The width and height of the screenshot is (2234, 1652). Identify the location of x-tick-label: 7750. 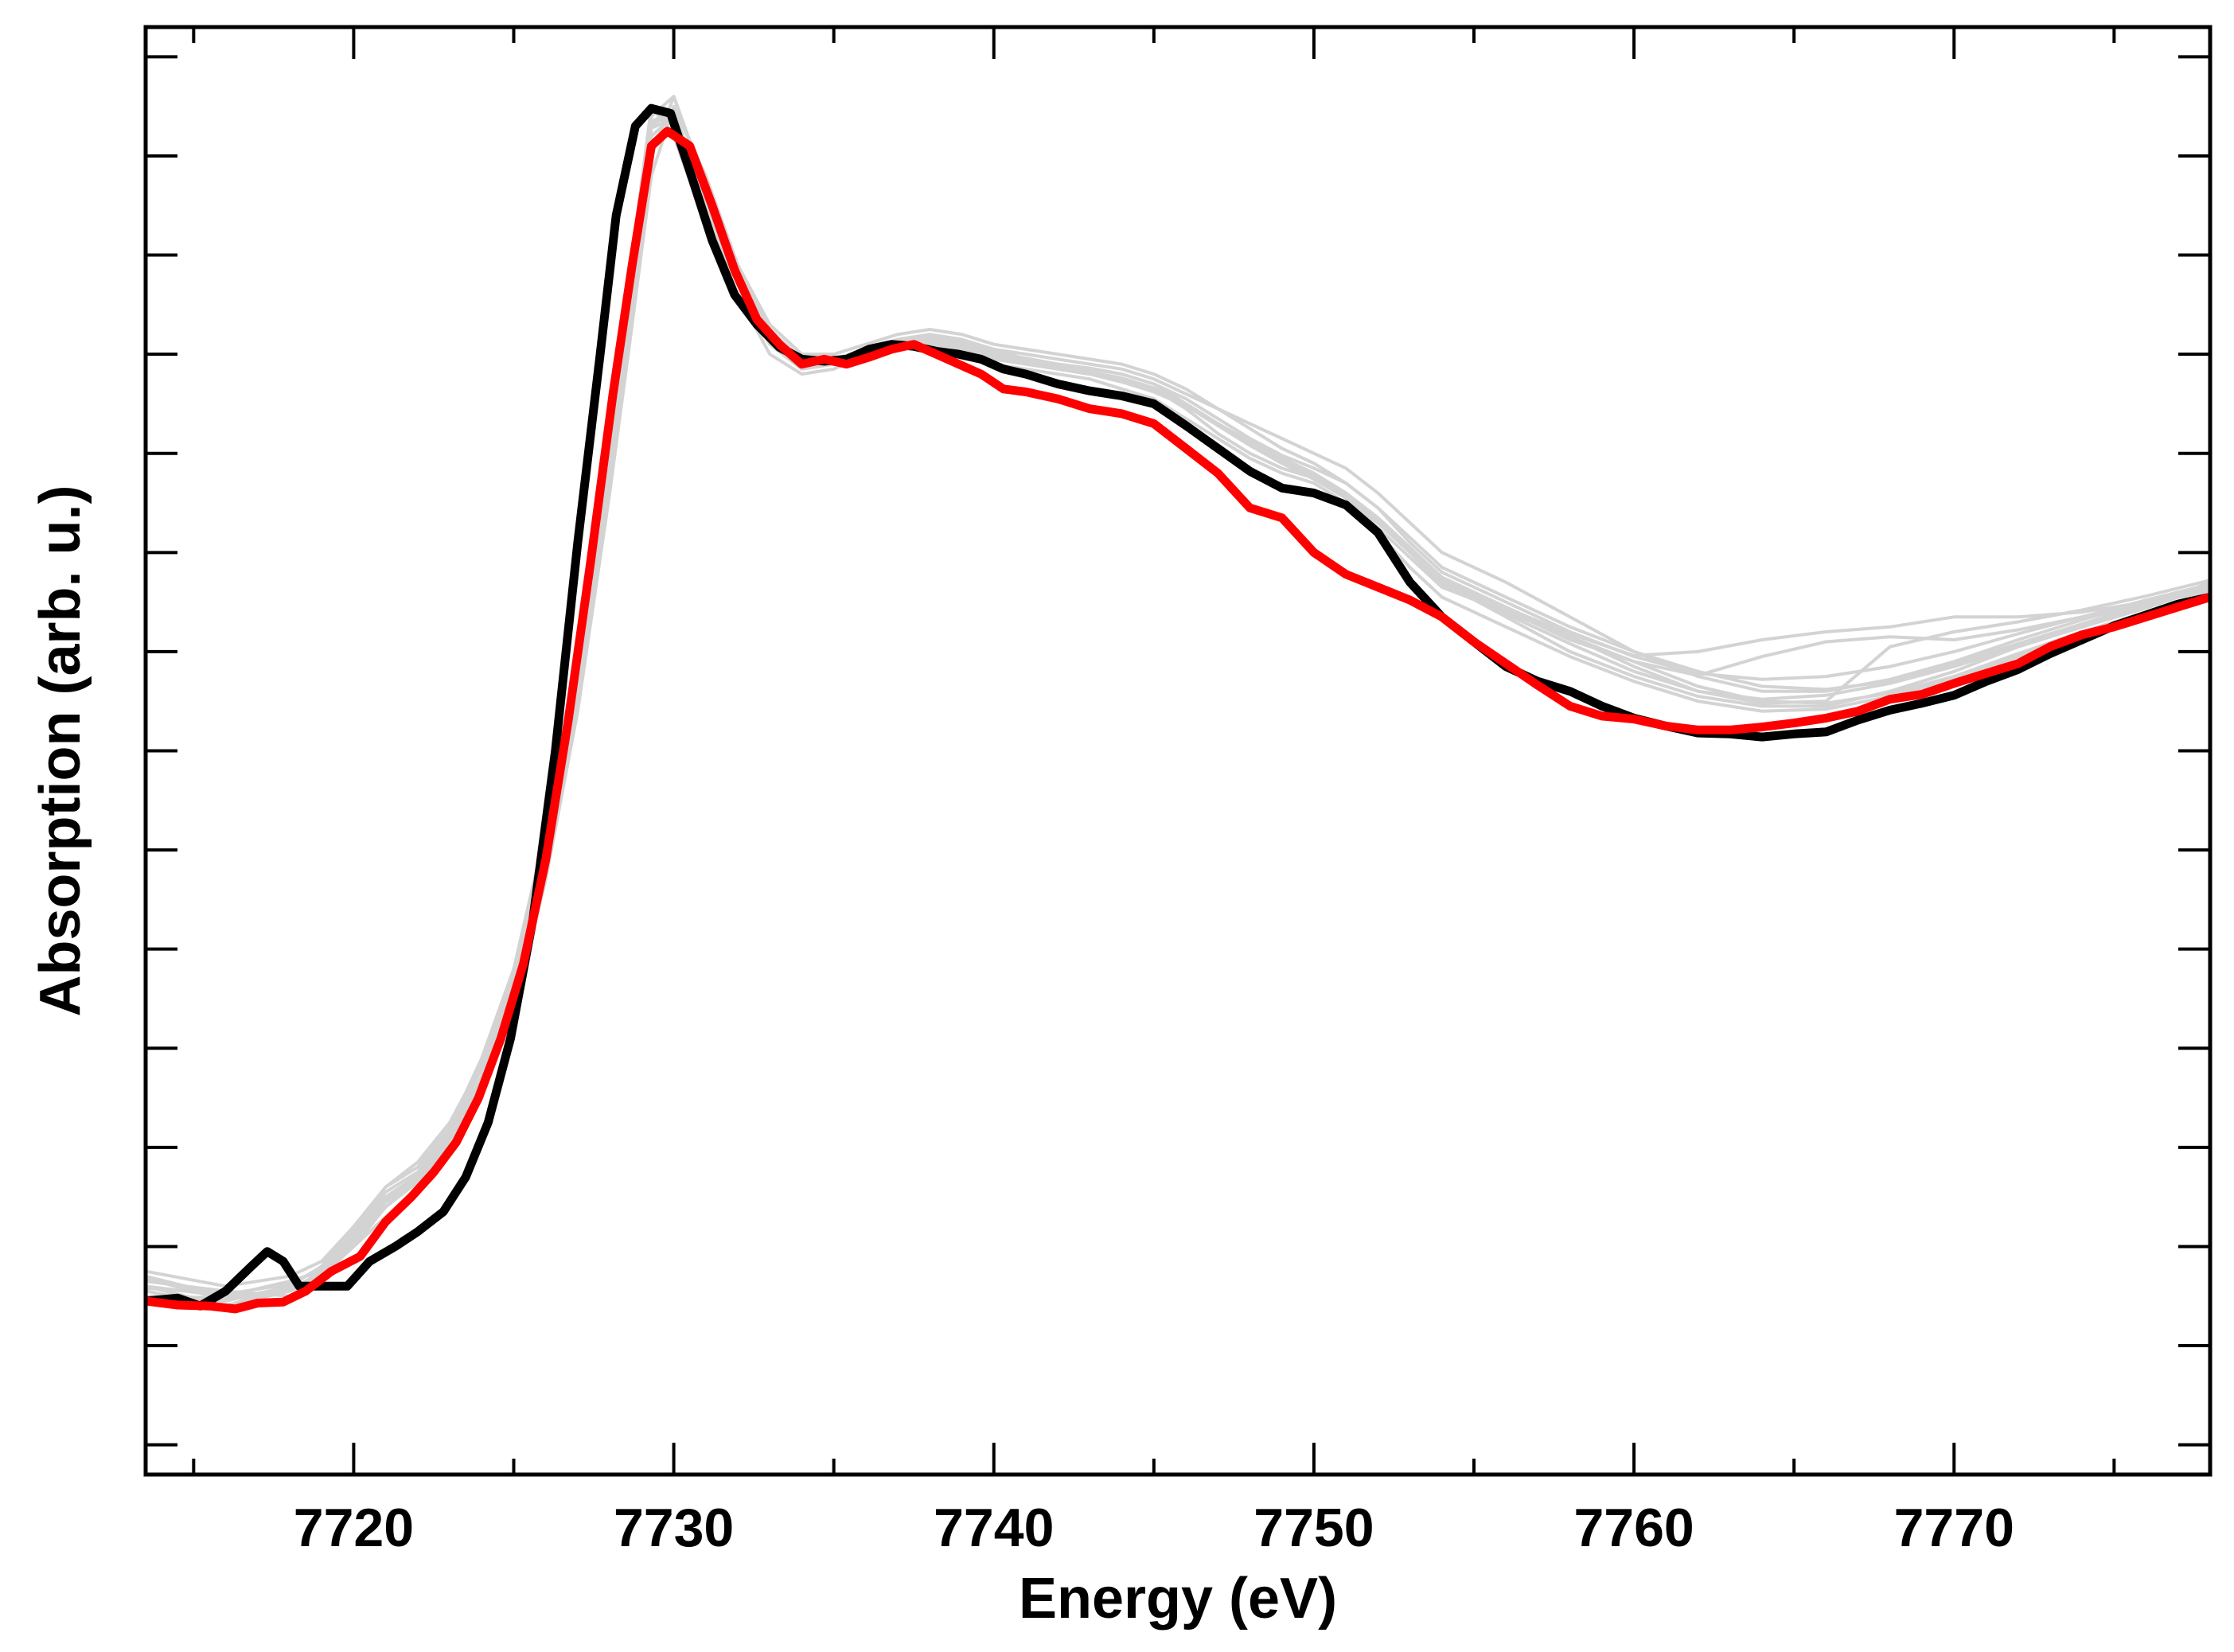
(1313, 1528).